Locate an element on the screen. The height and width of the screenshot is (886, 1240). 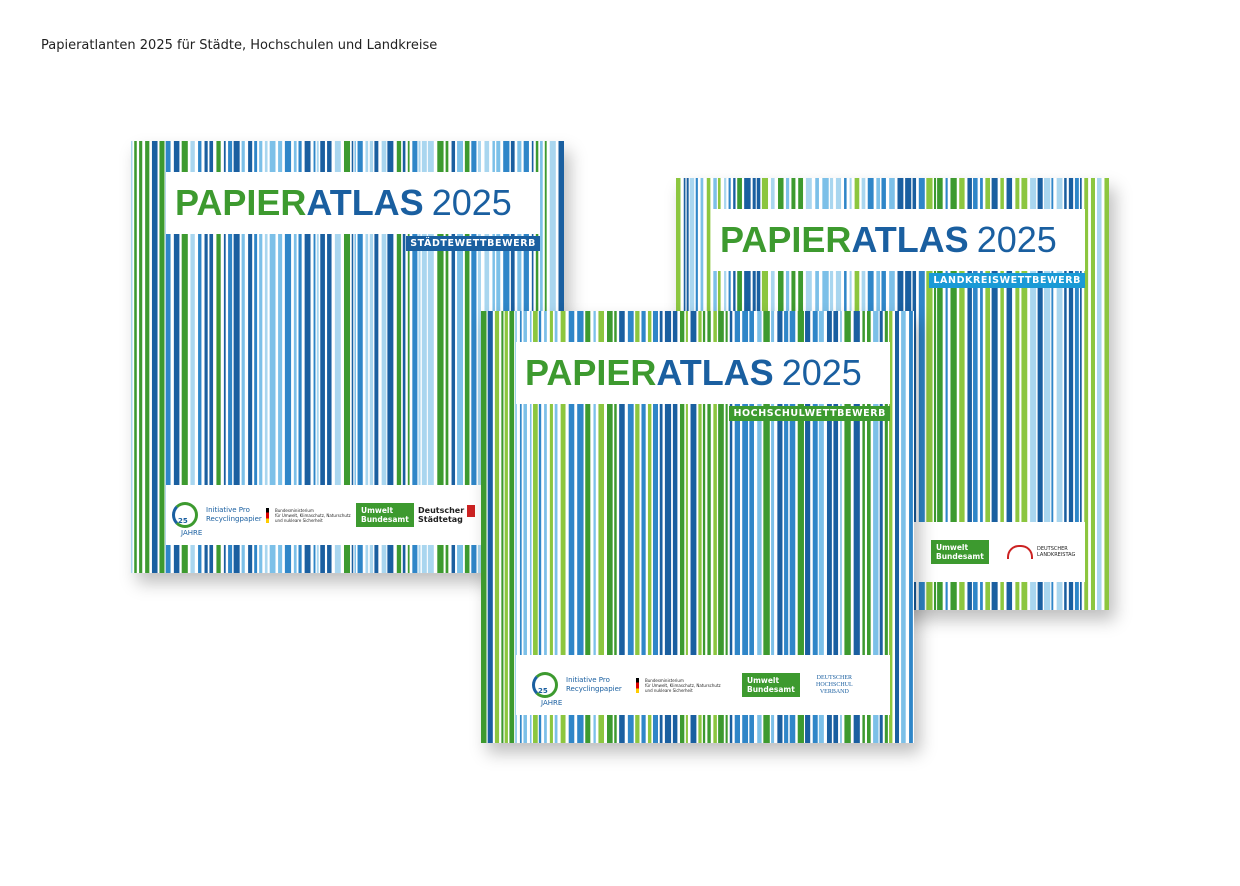
title-part: PAPIER is located at coordinates (241, 202).